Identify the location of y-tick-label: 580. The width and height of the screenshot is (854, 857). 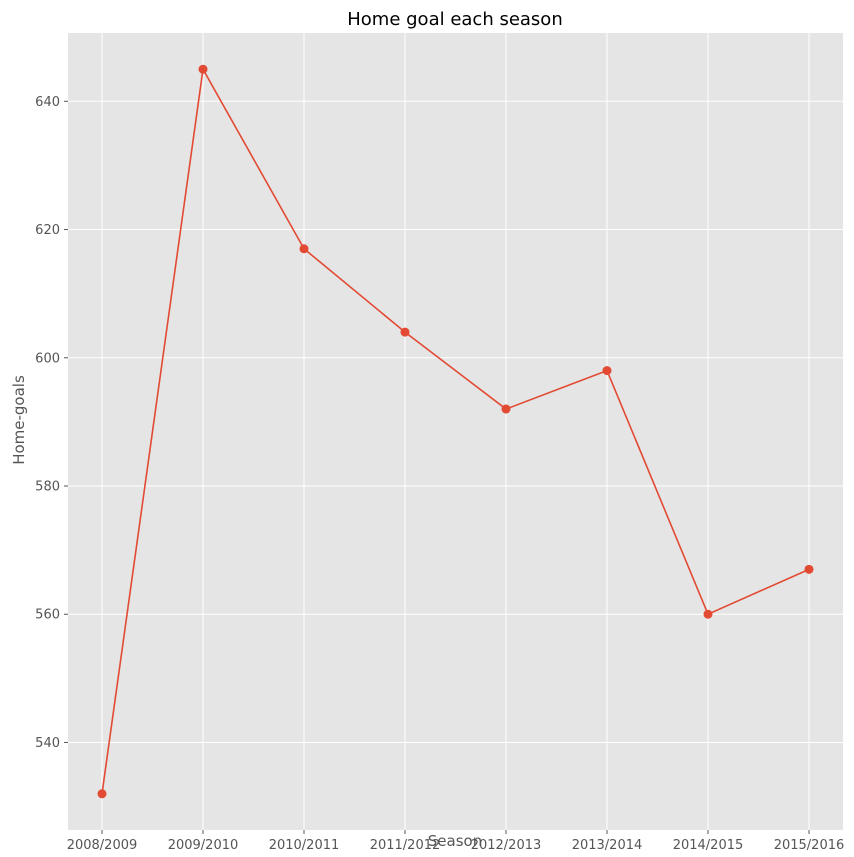
(47, 487).